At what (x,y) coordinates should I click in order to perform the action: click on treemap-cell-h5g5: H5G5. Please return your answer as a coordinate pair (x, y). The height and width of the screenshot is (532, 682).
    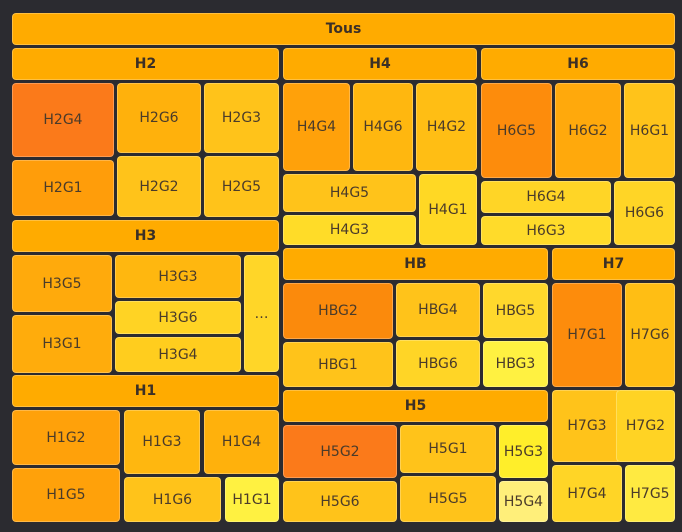
    Looking at the image, I should click on (448, 499).